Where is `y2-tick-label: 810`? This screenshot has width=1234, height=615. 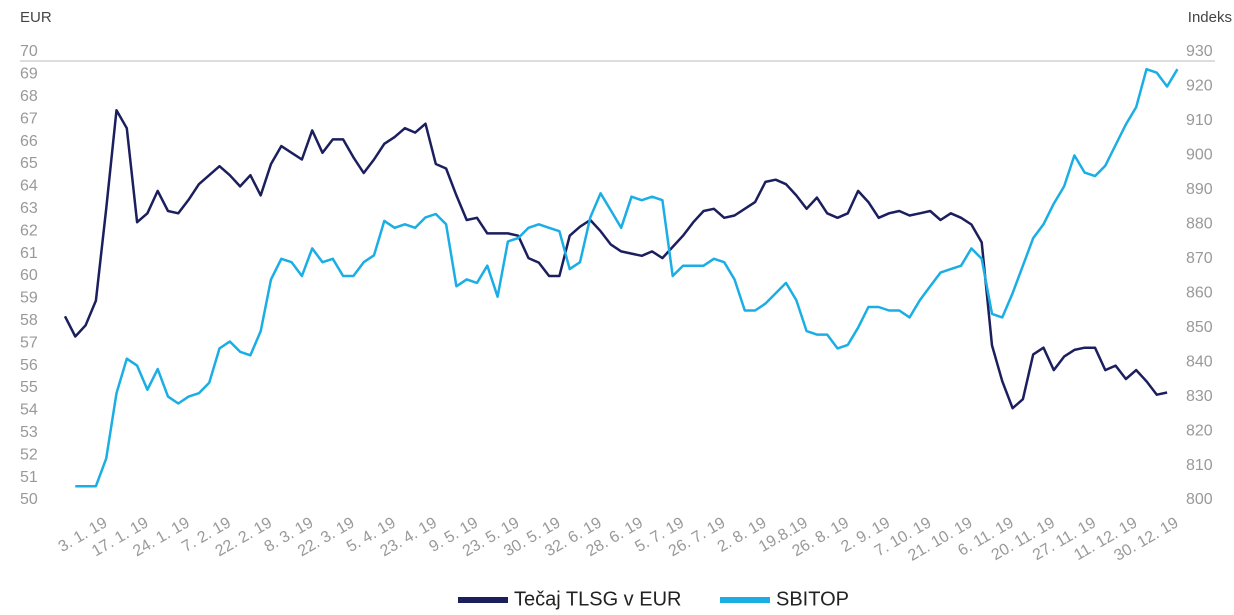 y2-tick-label: 810 is located at coordinates (1199, 465).